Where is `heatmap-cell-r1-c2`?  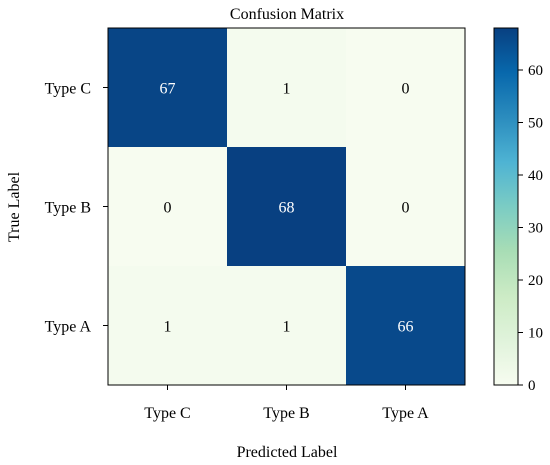 heatmap-cell-r1-c2 is located at coordinates (406, 207).